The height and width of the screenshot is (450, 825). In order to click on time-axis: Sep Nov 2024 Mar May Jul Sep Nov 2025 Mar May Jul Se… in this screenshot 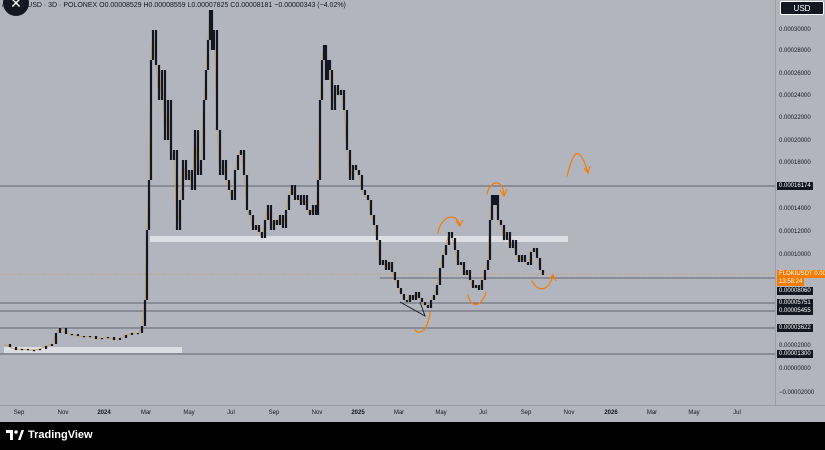, I will do `click(412, 414)`.